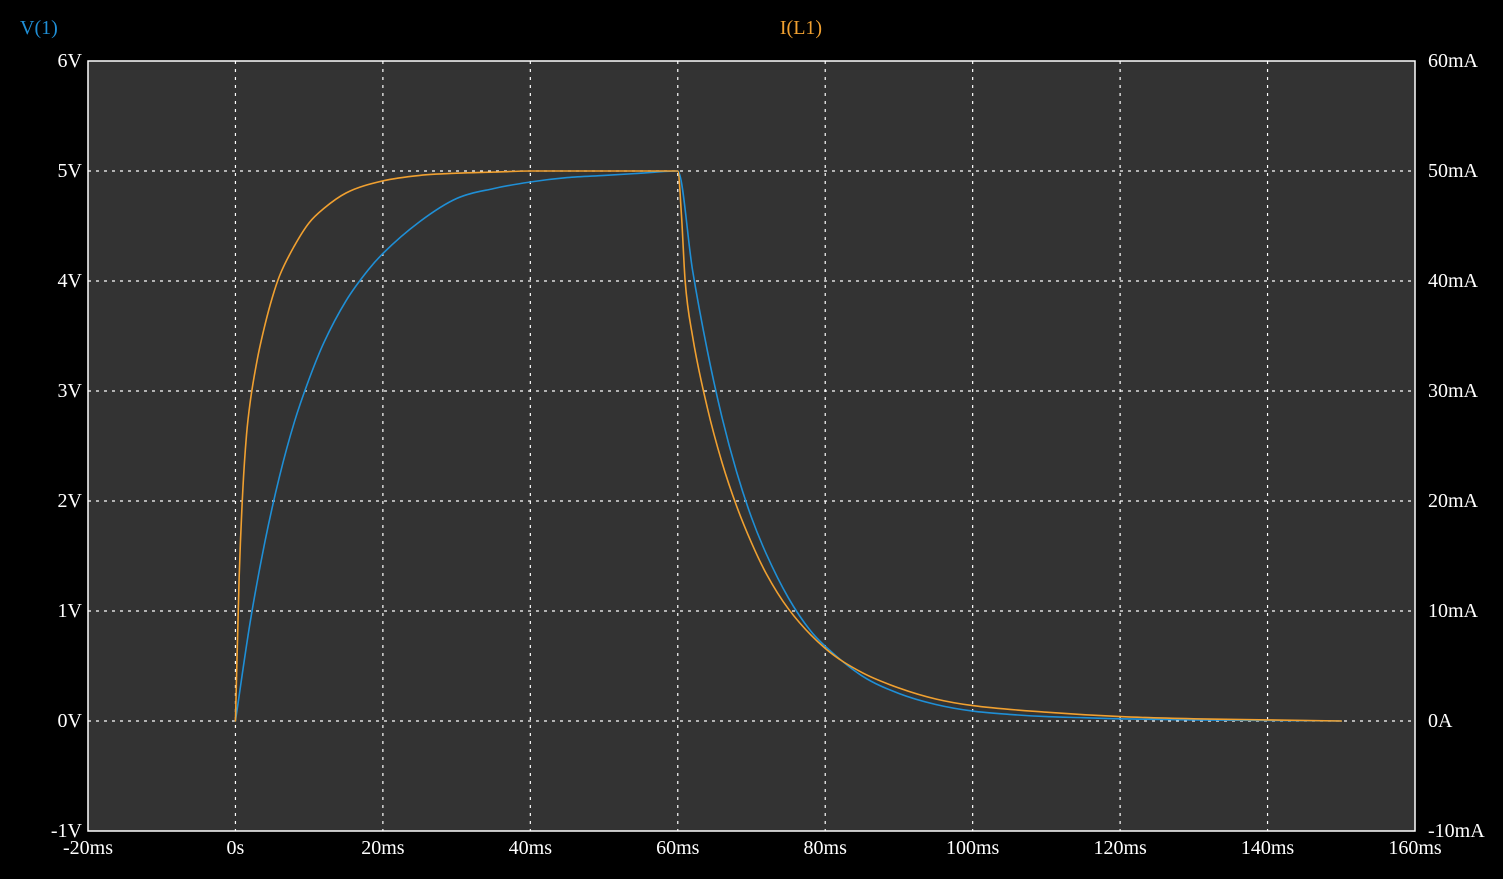 The image size is (1503, 879). Describe the element at coordinates (1453, 611) in the screenshot. I see `y-right-tick-label: 10mA` at that location.